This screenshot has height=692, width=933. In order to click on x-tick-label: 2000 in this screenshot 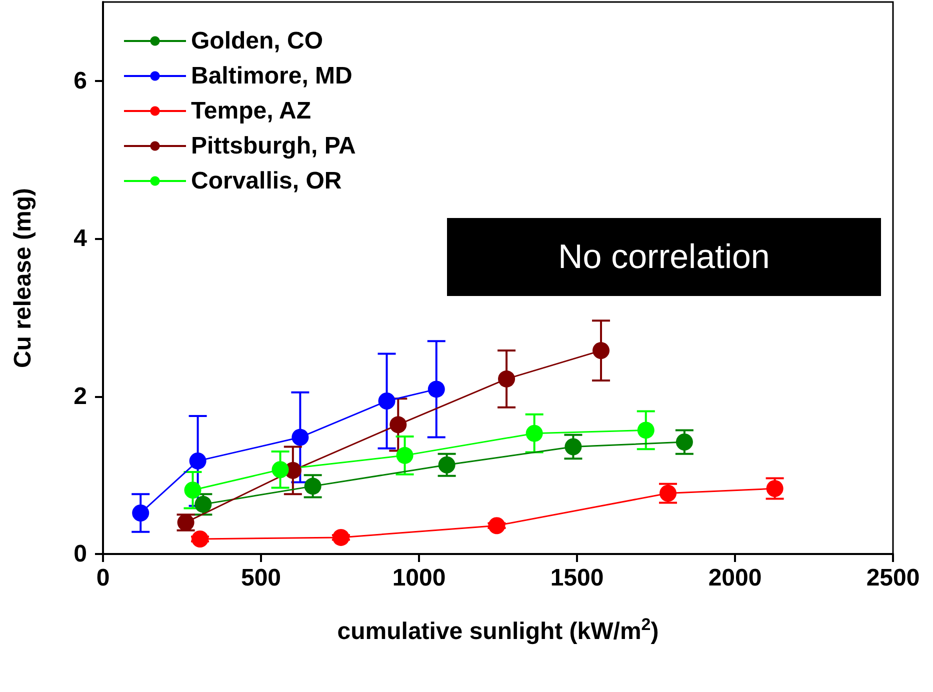, I will do `click(735, 578)`.